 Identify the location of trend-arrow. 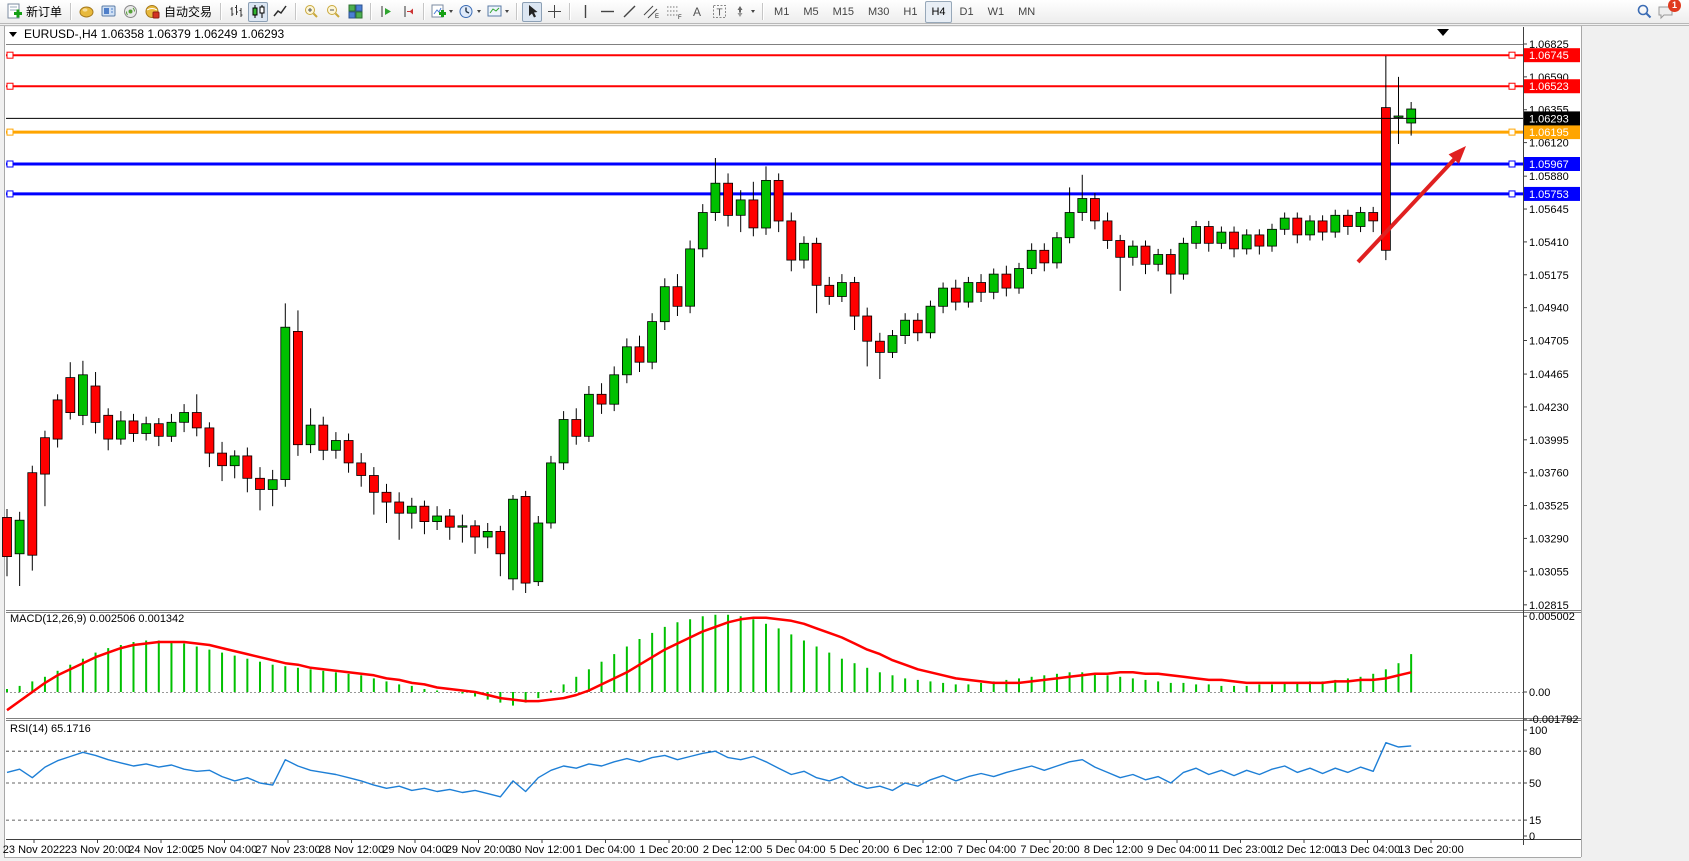
(1411, 205).